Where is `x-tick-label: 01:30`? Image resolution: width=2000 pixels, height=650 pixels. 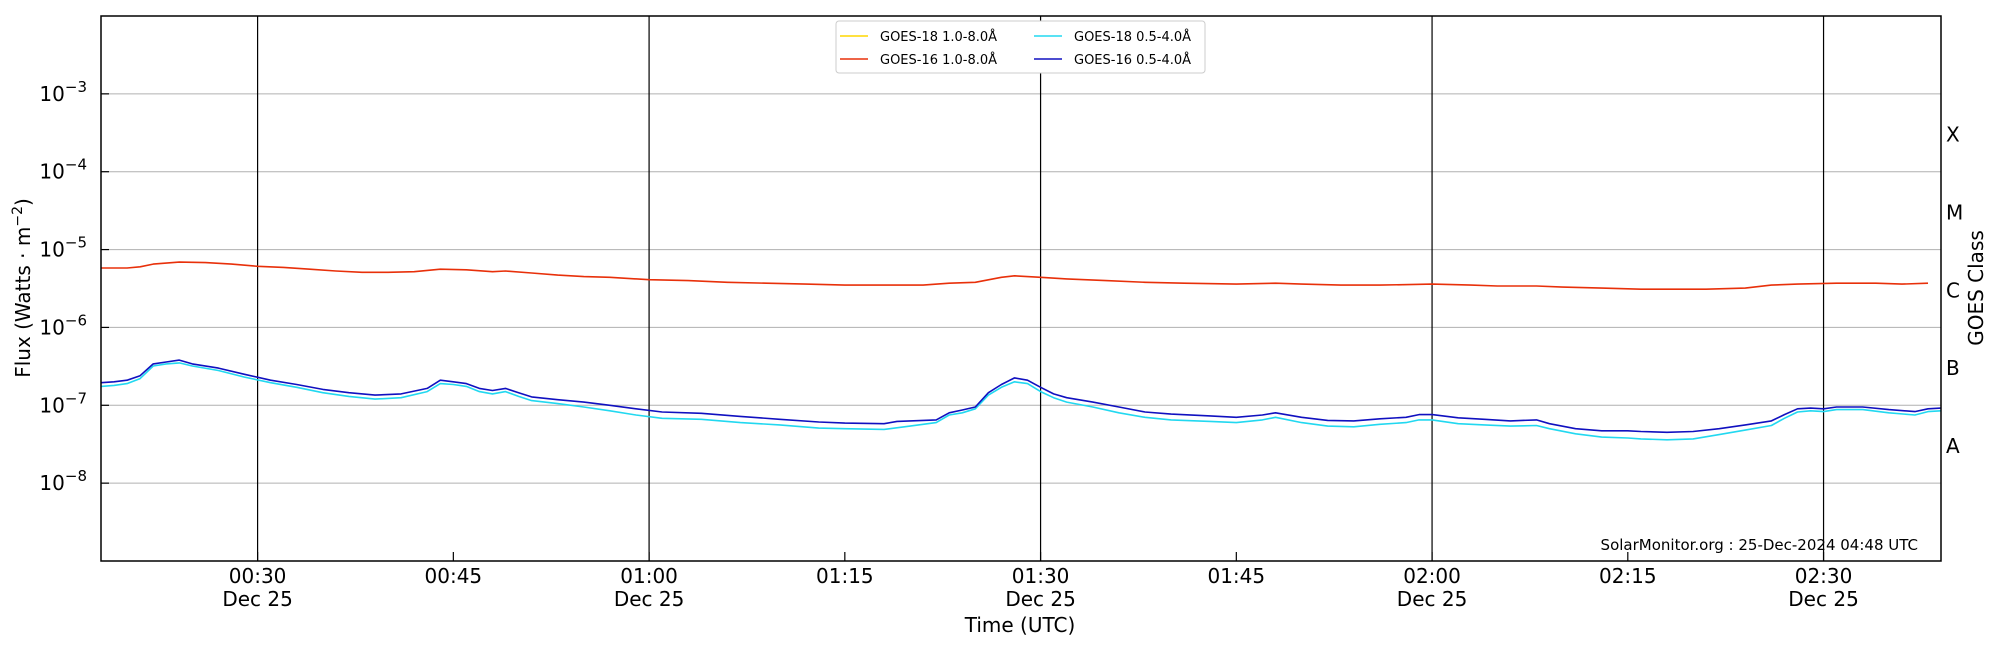
x-tick-label: 01:30 is located at coordinates (1041, 576).